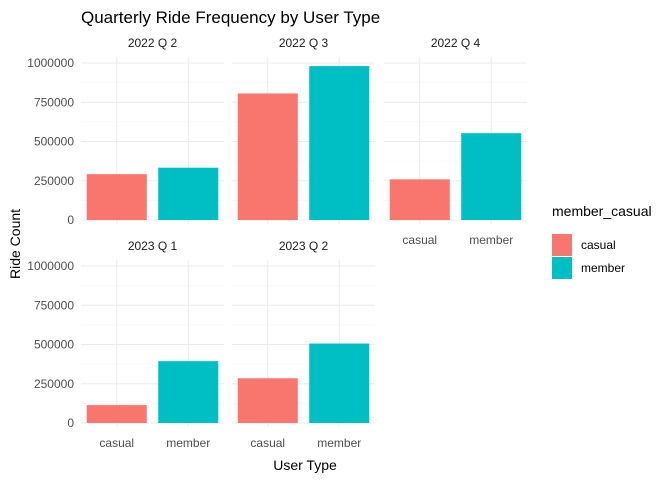 The width and height of the screenshot is (672, 480). What do you see at coordinates (455, 141) in the screenshot?
I see `facet-panel: 2022 Q 4 casual member` at bounding box center [455, 141].